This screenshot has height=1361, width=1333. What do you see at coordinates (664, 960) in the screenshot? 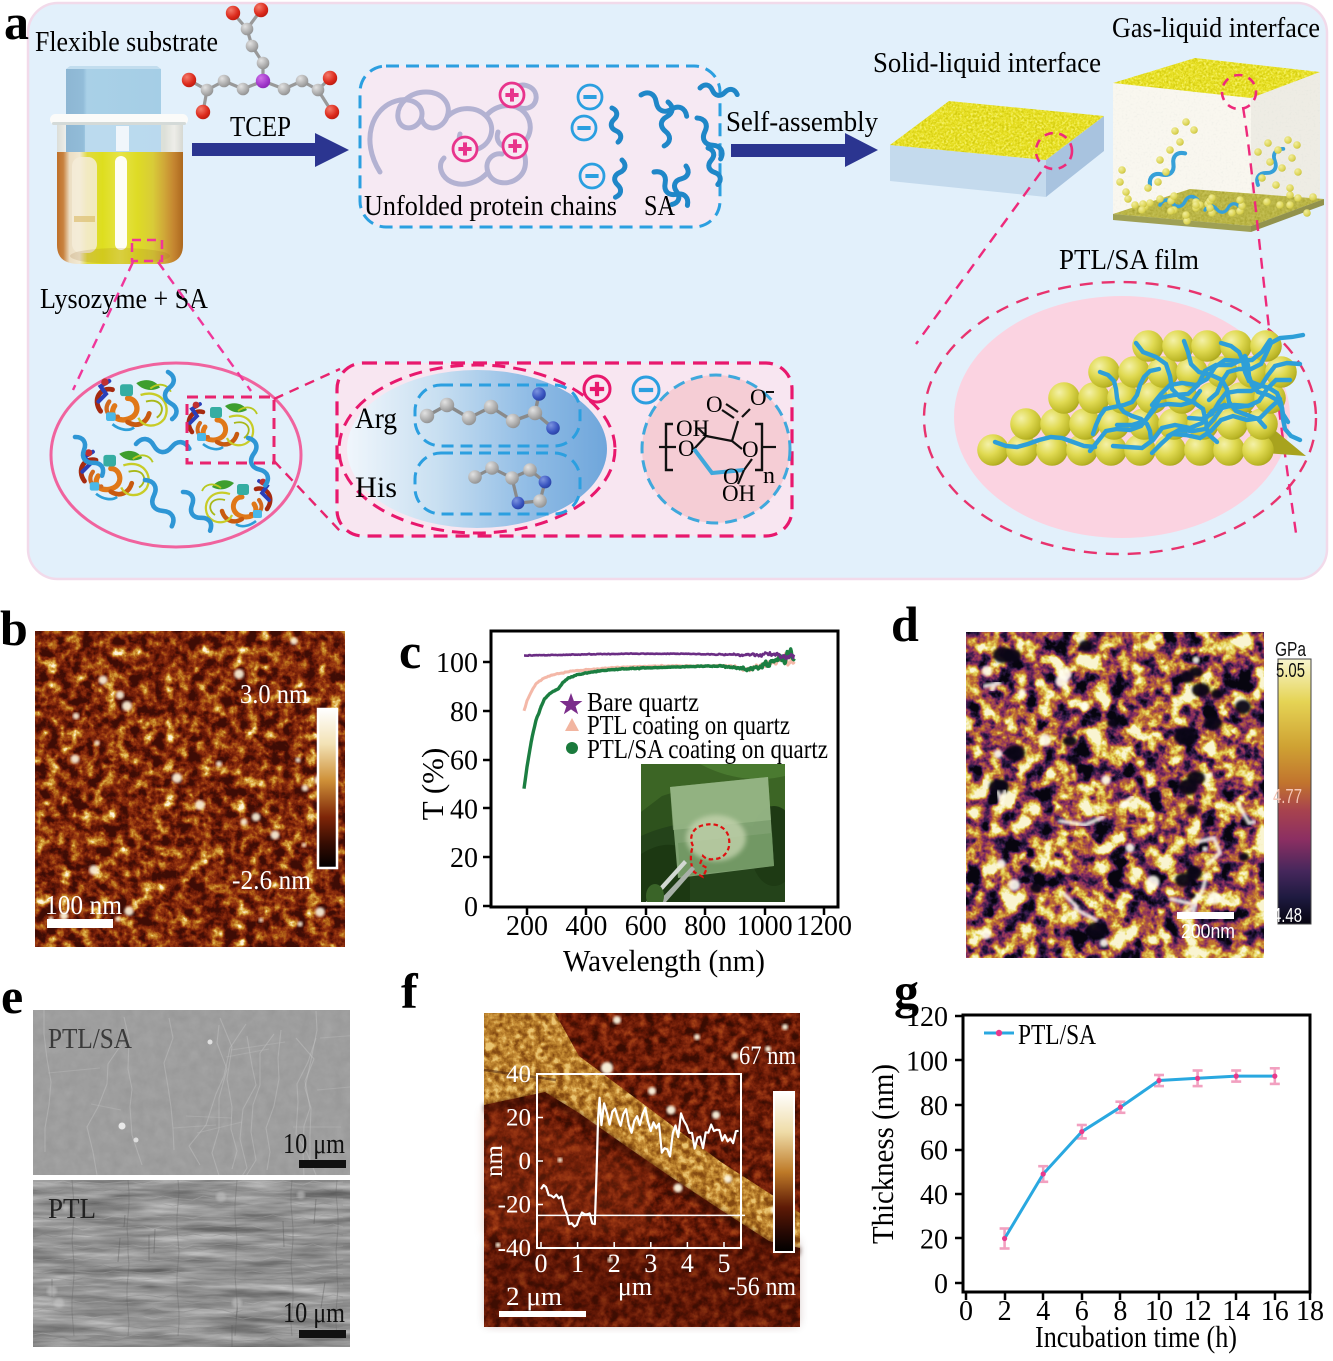
I see `svg-text: Wavelength (nm)` at bounding box center [664, 960].